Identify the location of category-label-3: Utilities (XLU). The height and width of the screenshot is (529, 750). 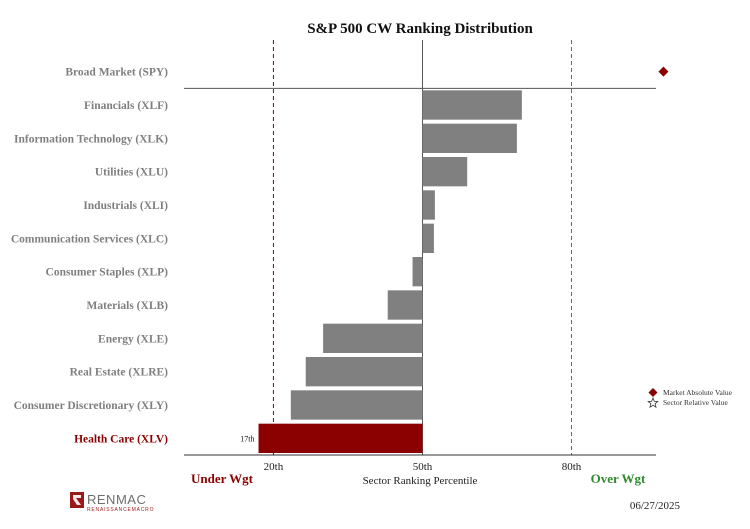
(131, 173).